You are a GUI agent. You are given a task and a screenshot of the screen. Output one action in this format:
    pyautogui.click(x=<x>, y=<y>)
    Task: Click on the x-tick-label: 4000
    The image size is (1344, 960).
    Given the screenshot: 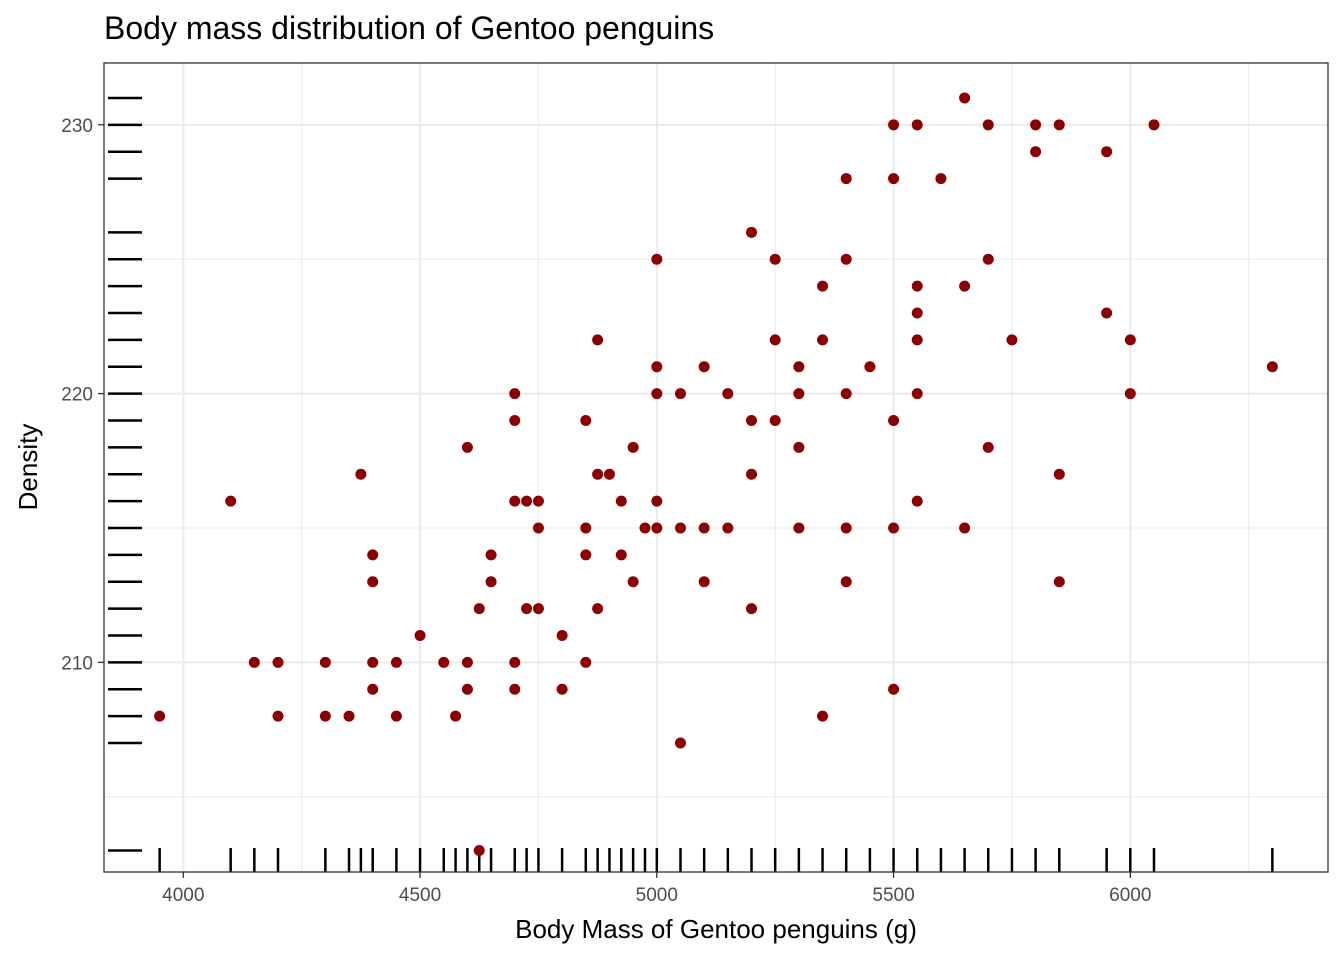 What is the action you would take?
    pyautogui.click(x=183, y=895)
    